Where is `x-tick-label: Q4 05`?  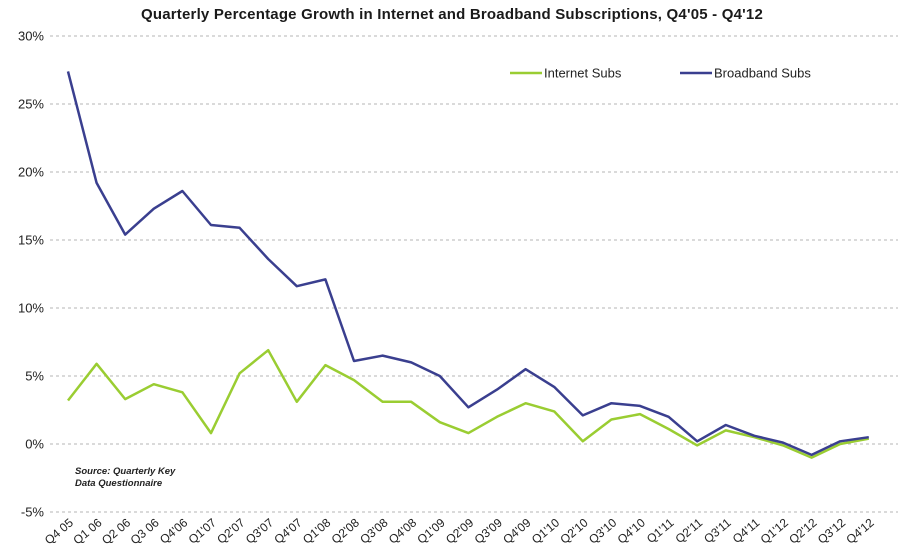 x-tick-label: Q4 05 is located at coordinates (59, 531).